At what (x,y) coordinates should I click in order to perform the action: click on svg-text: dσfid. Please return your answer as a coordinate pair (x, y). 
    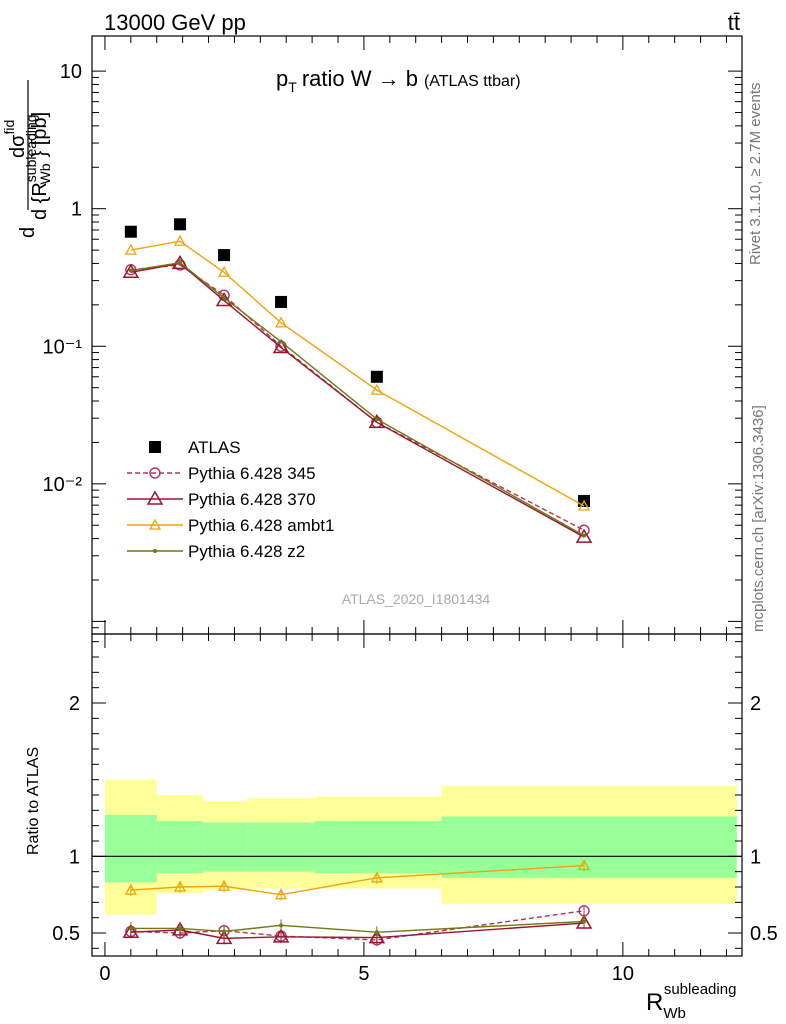
    Looking at the image, I should click on (15, 139).